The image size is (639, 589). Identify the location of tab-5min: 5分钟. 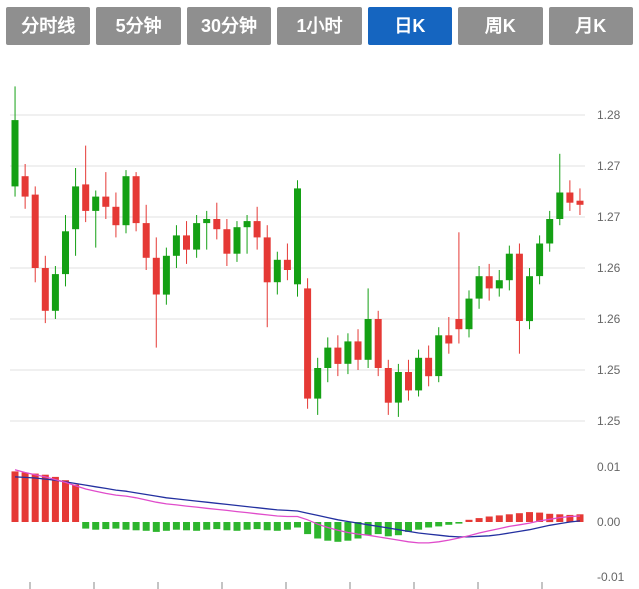
(138, 26).